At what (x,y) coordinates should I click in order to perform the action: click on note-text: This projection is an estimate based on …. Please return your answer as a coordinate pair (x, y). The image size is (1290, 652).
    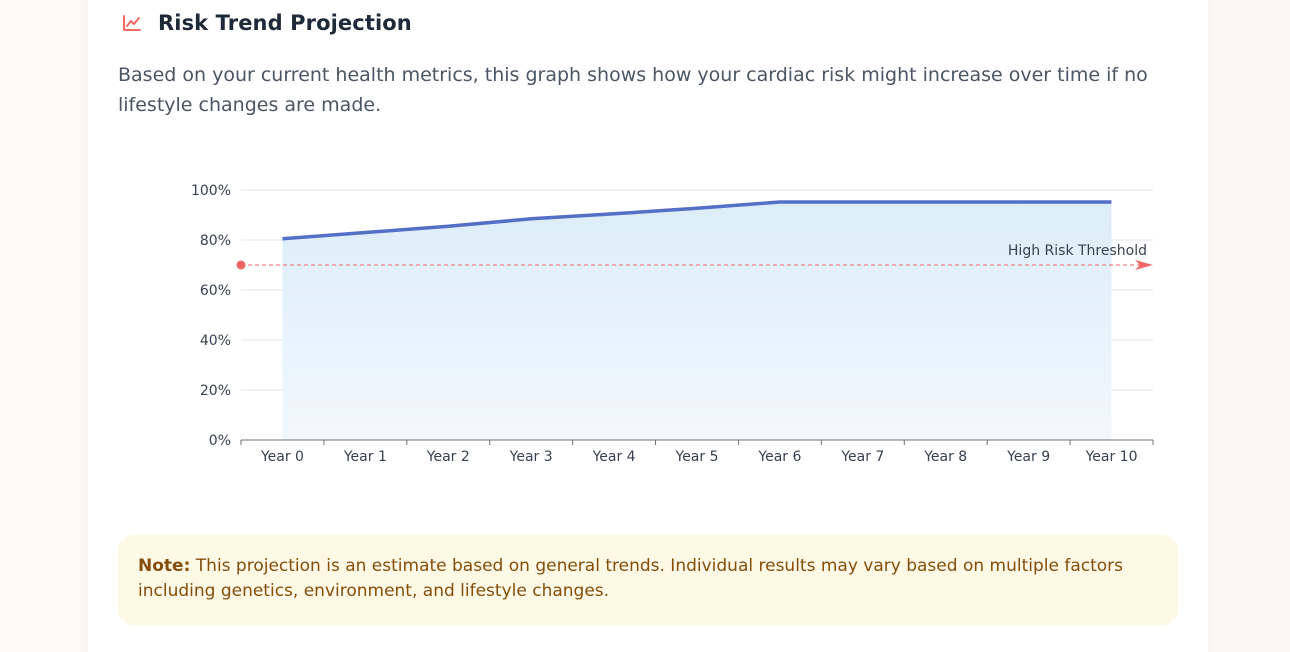
    Looking at the image, I should click on (631, 578).